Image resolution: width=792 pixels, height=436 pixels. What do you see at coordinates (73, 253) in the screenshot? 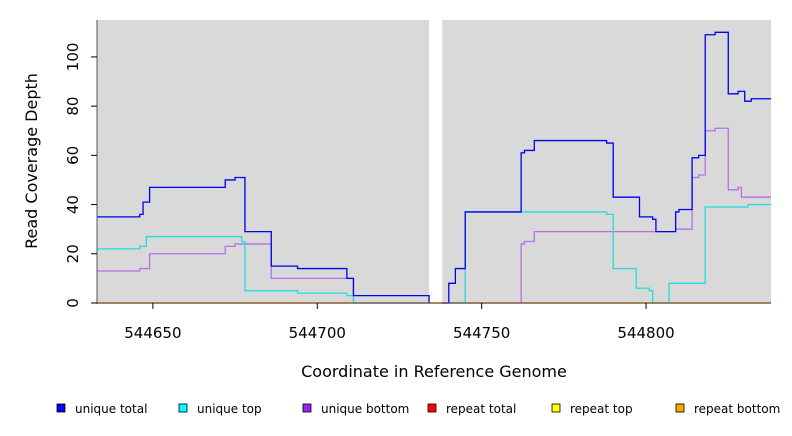
I see `y-tick-label: 20` at bounding box center [73, 253].